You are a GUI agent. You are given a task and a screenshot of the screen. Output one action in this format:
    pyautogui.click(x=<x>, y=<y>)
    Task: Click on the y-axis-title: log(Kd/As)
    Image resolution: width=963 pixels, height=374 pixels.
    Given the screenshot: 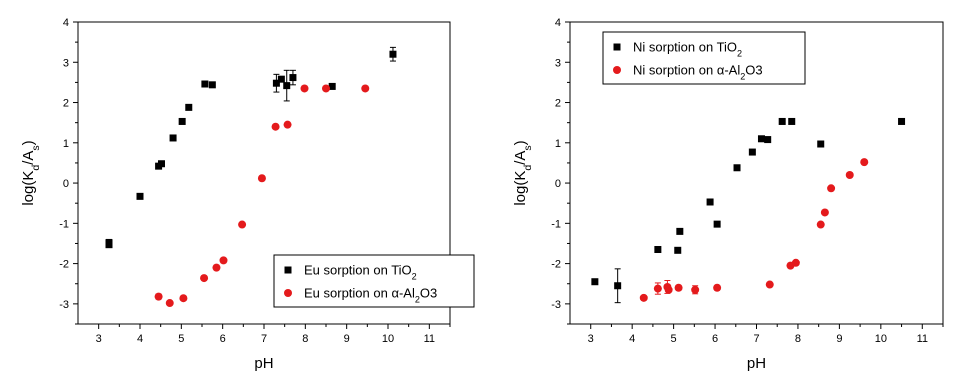 What is the action you would take?
    pyautogui.click(x=523, y=172)
    